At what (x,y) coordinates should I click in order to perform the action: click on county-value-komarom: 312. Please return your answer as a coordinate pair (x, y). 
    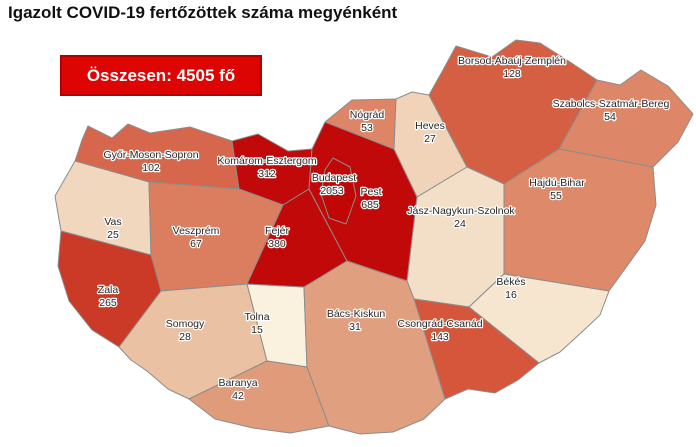
    Looking at the image, I should click on (267, 174).